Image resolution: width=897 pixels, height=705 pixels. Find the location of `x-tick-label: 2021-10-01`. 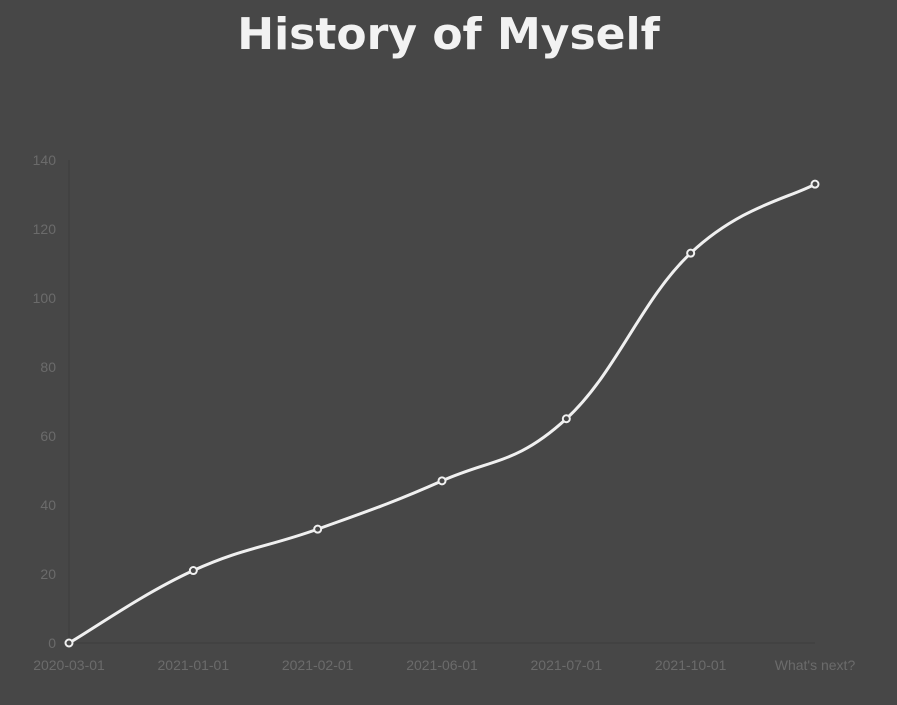

x-tick-label: 2021-10-01 is located at coordinates (691, 665).